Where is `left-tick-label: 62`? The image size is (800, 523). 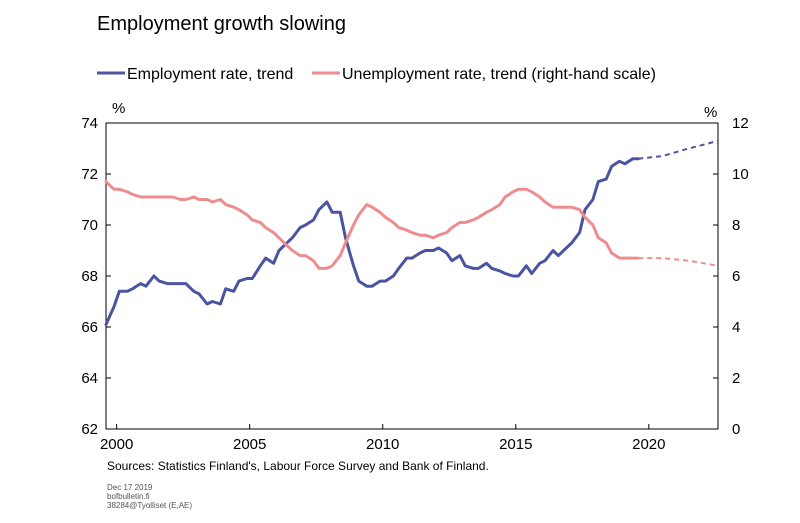
left-tick-label: 62 is located at coordinates (89, 429).